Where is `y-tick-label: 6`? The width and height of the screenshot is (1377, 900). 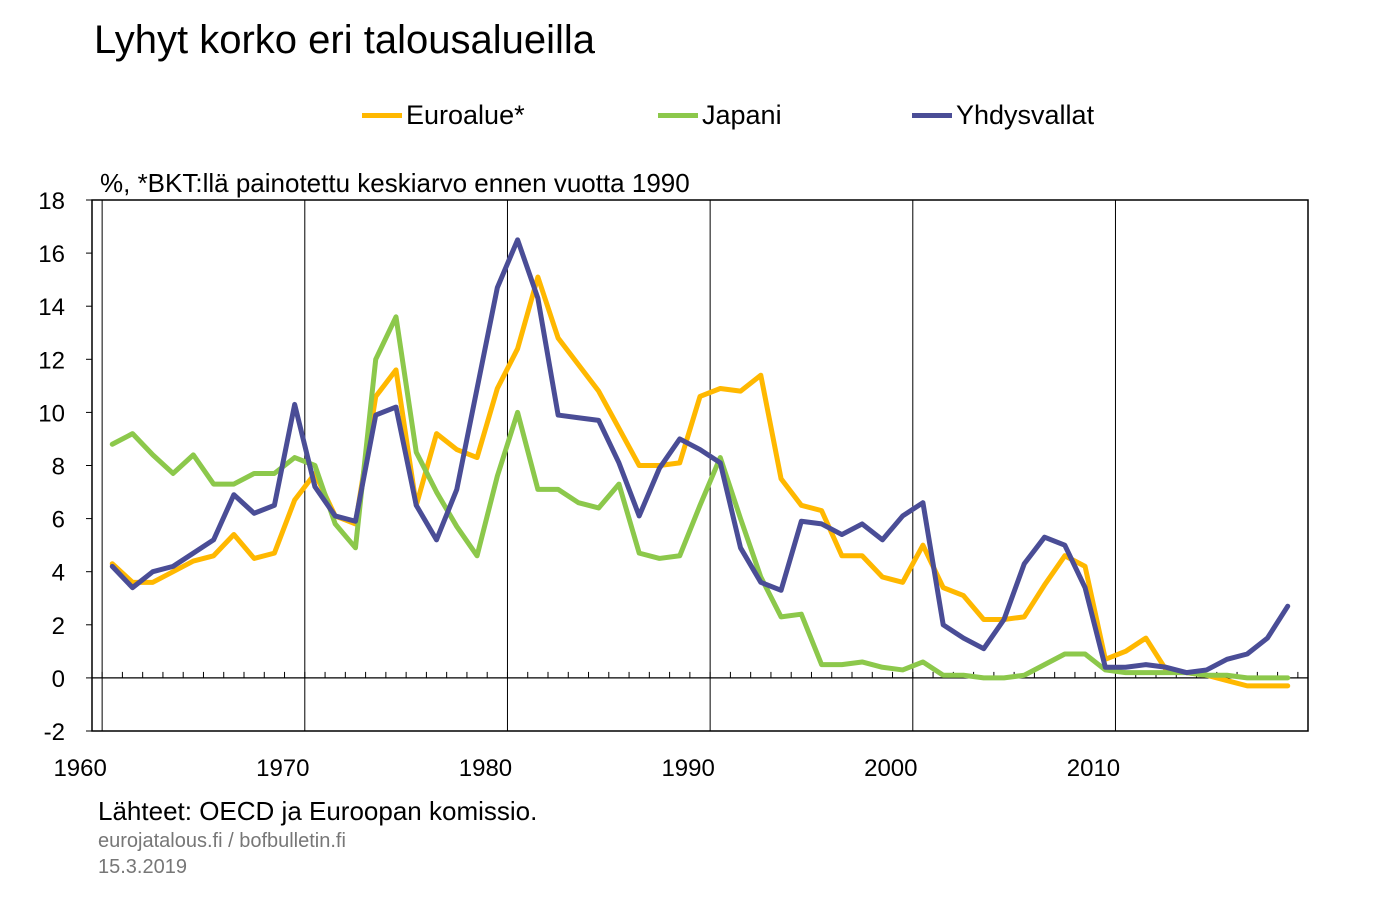
y-tick-label: 6 is located at coordinates (58, 520).